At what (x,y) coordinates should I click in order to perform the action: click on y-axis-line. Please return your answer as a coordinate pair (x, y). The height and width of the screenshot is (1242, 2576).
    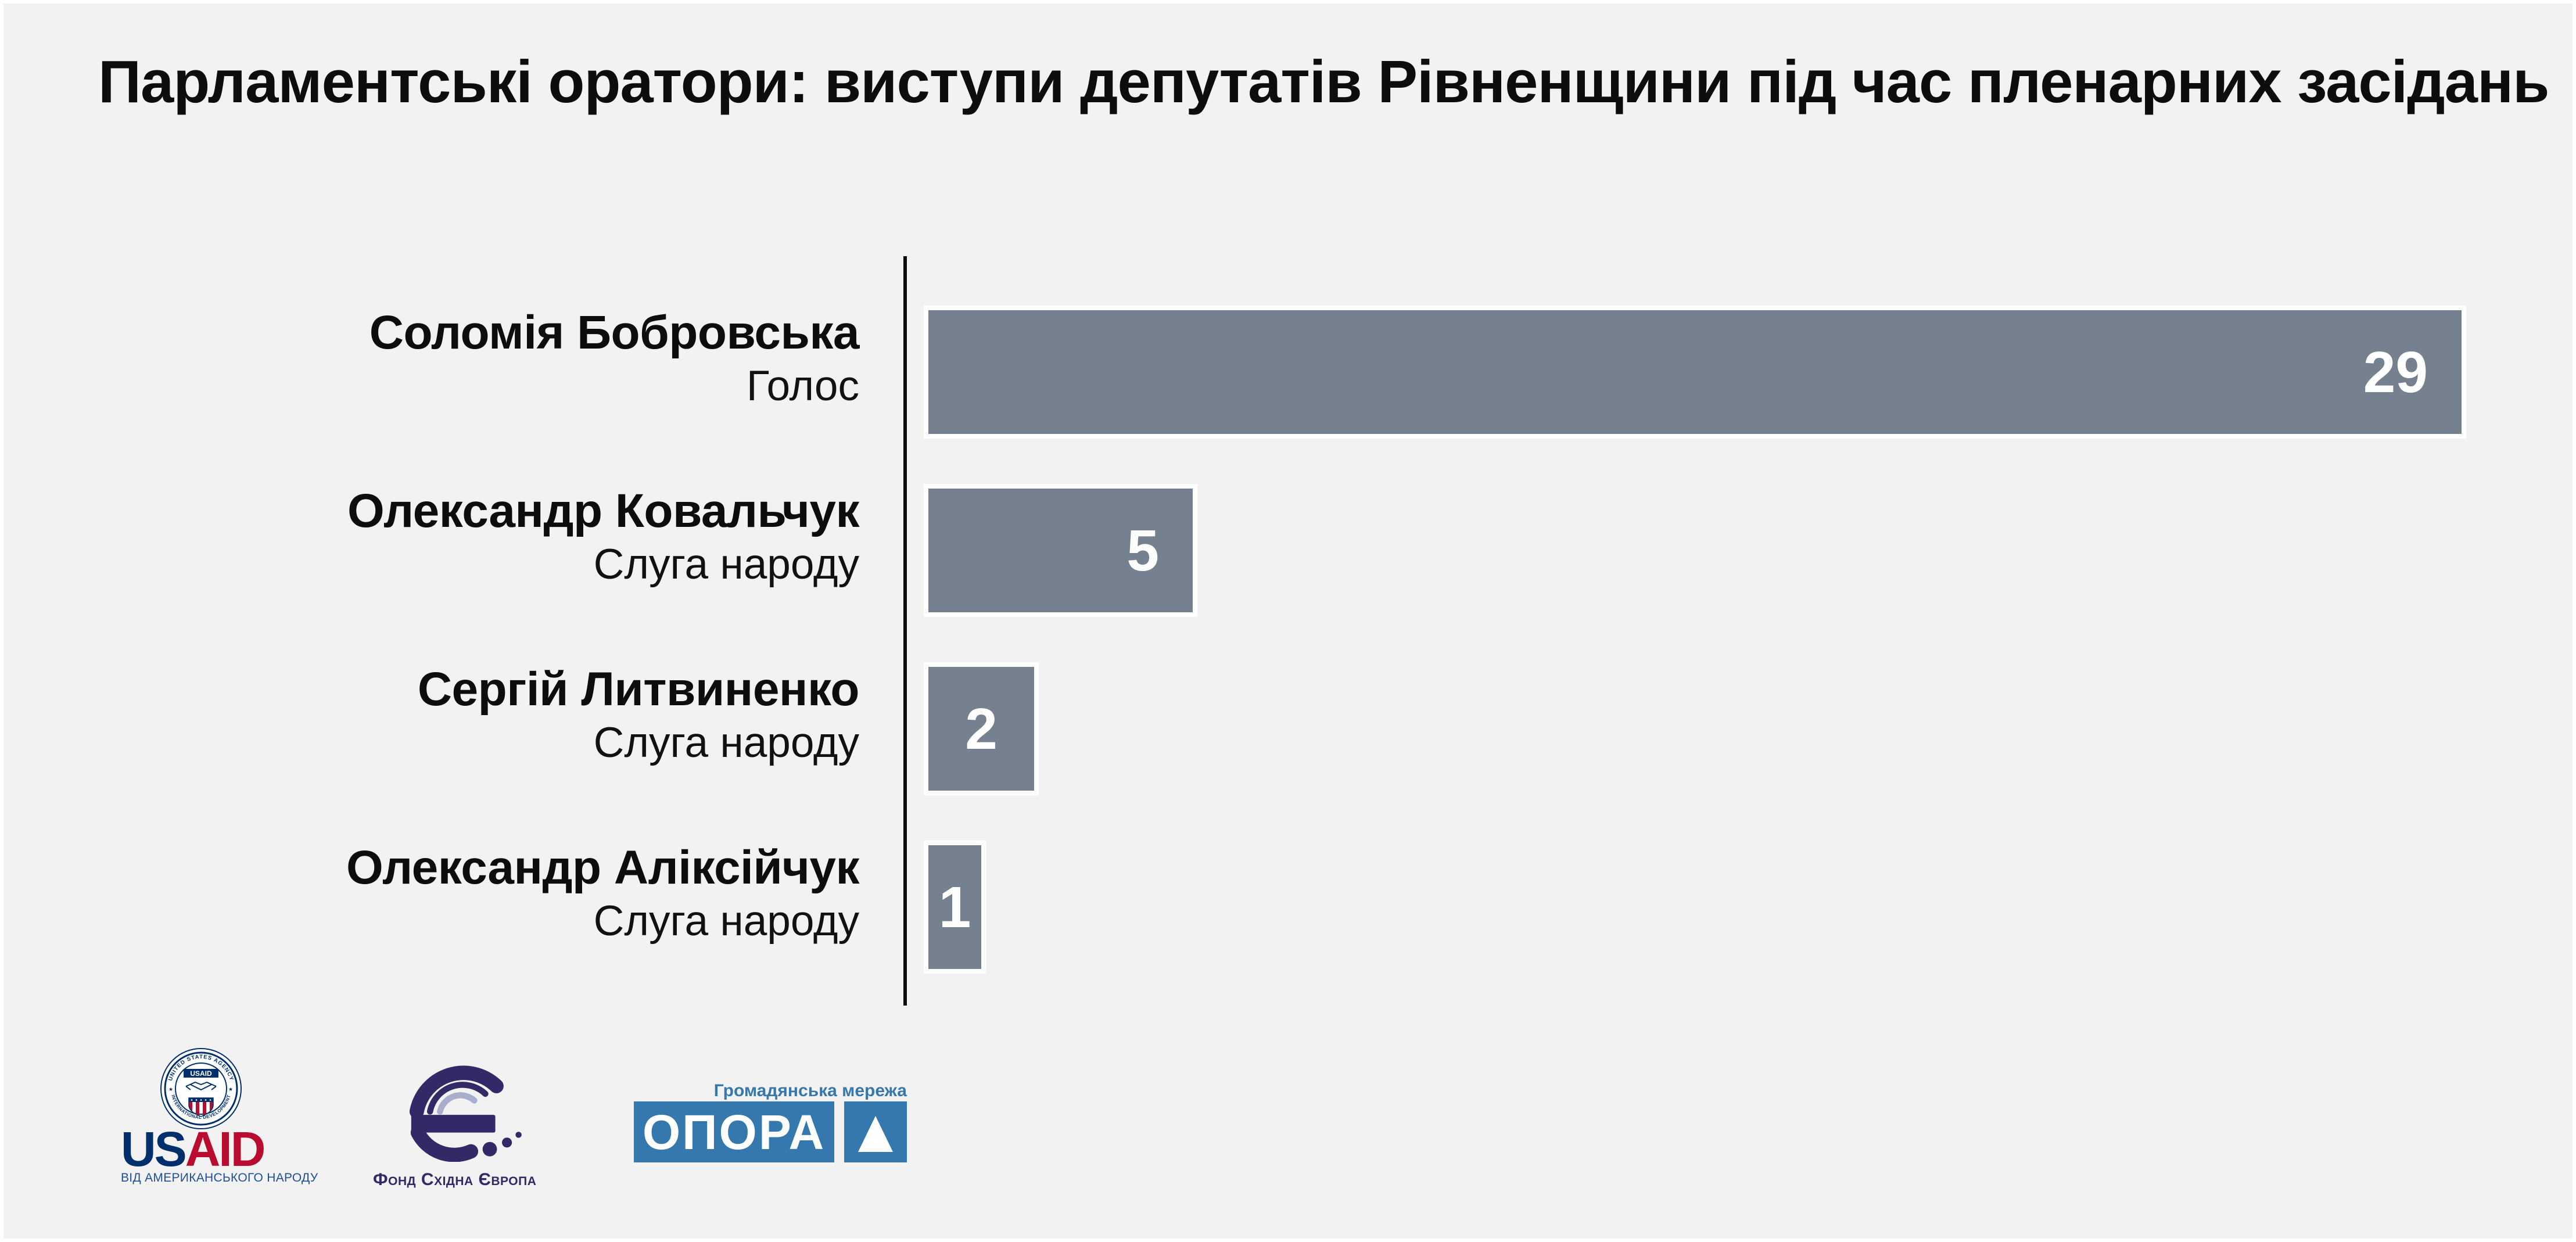
    Looking at the image, I should click on (905, 631).